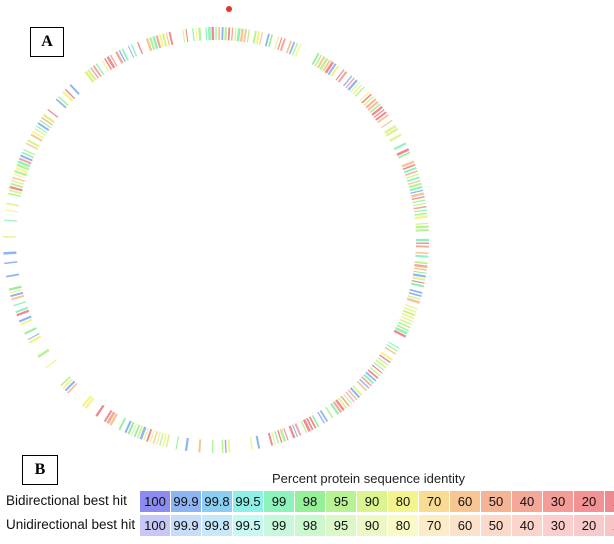 The image size is (614, 544). What do you see at coordinates (527, 525) in the screenshot?
I see `legend-cell-1-12: 40` at bounding box center [527, 525].